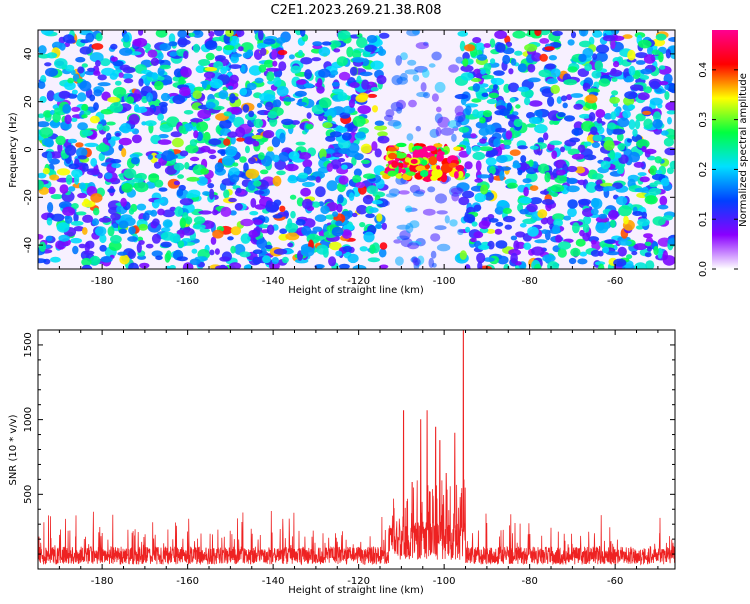 This screenshot has height=604, width=750. What do you see at coordinates (703, 269) in the screenshot?
I see `colorbar-tick-label: 0.0` at bounding box center [703, 269].